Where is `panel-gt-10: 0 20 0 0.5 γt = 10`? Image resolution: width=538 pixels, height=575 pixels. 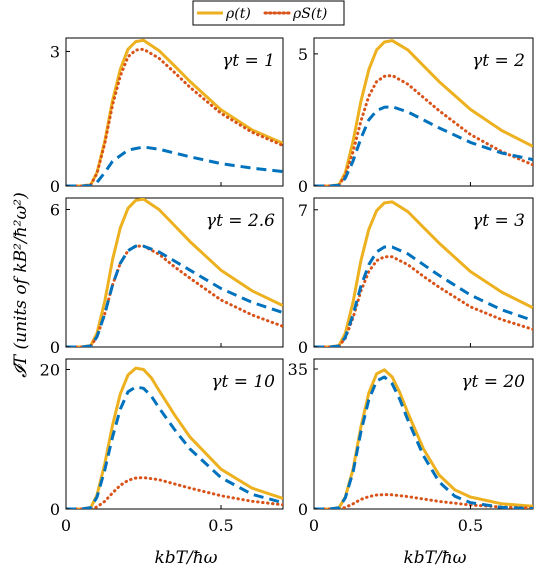
panel-gt-10: 0 20 0 0.5 γt = 10 is located at coordinates (162, 446).